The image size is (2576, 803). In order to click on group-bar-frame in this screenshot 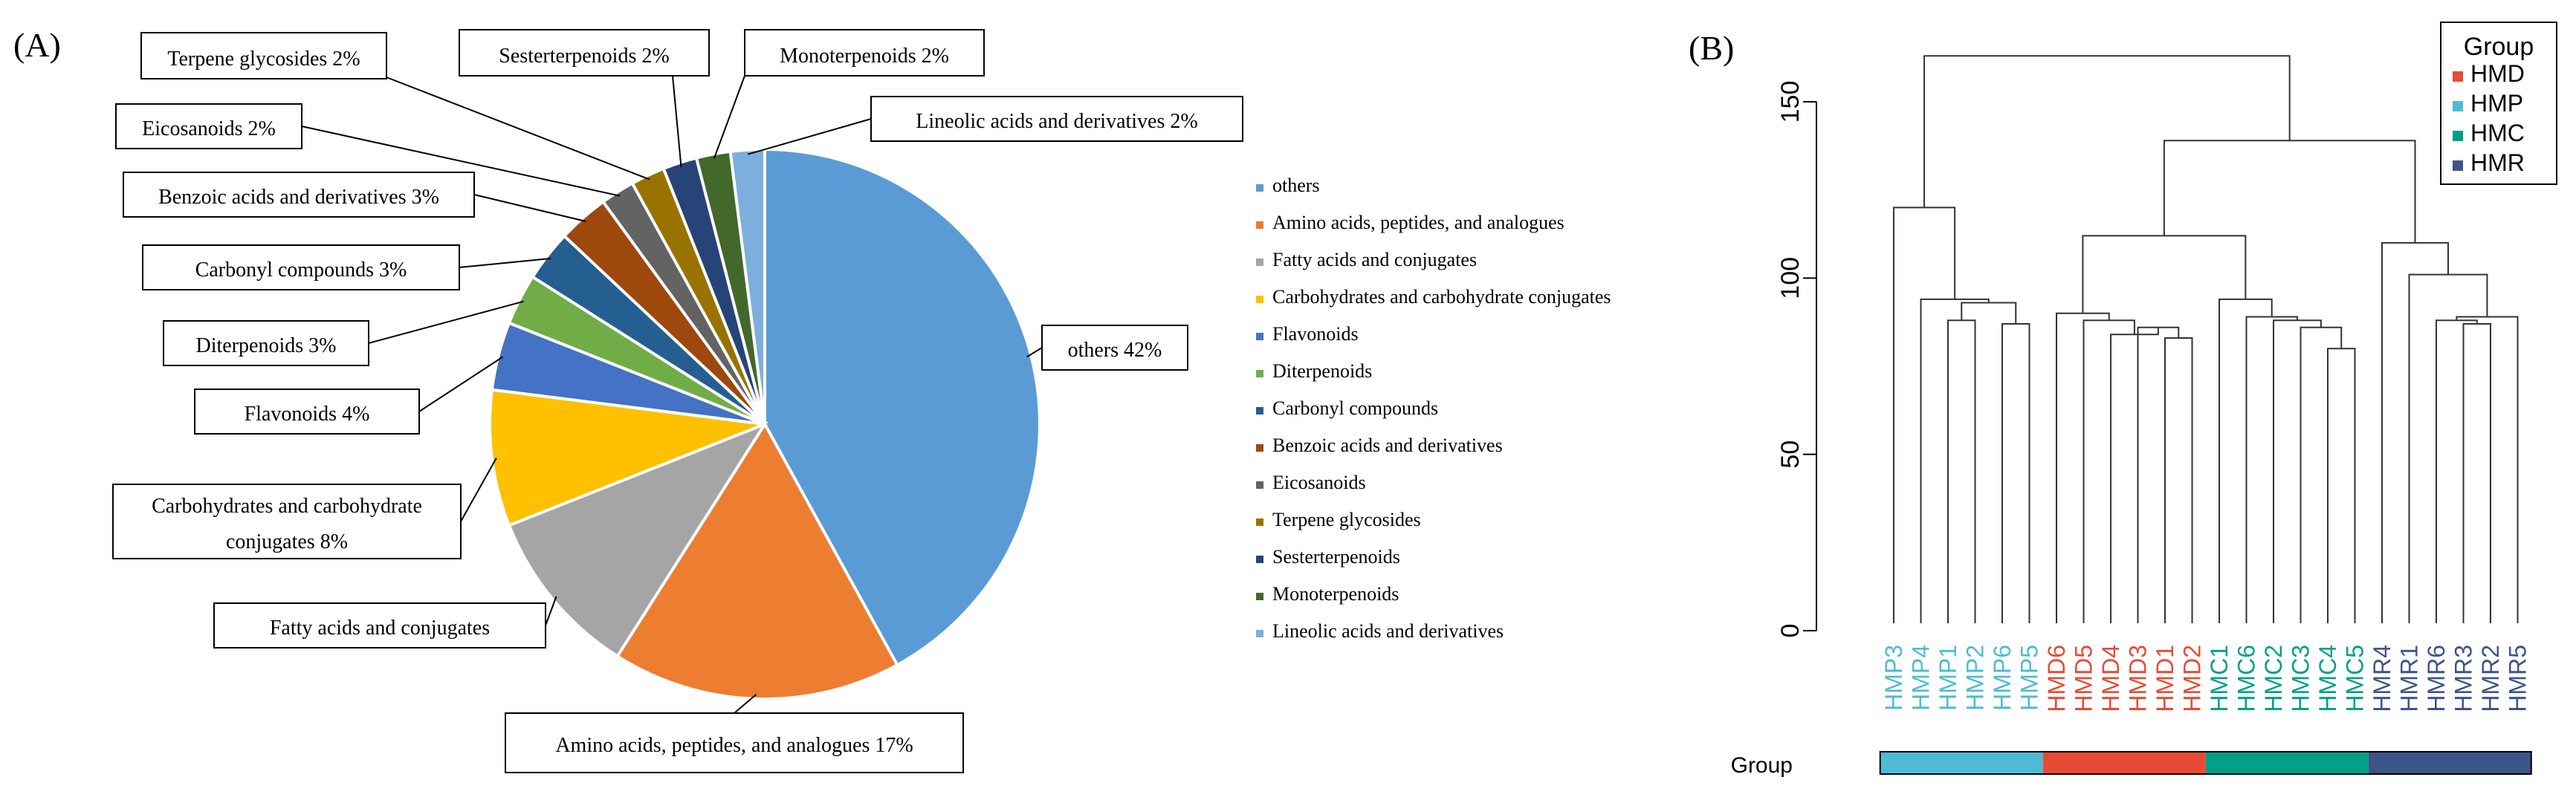, I will do `click(2205, 763)`.